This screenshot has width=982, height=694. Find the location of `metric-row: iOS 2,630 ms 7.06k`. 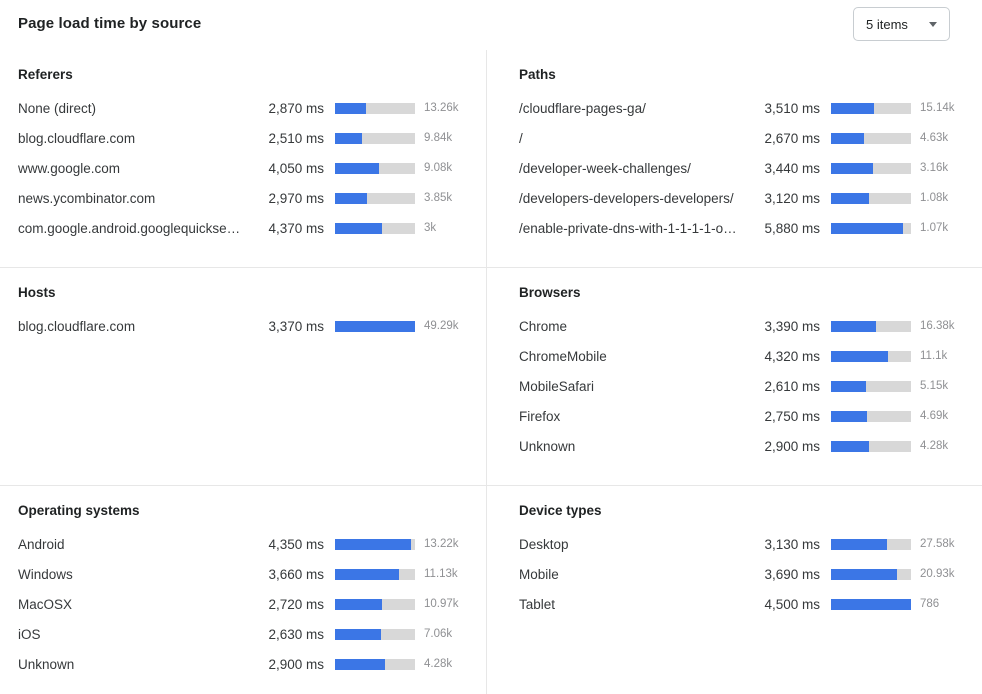

metric-row: iOS 2,630 ms 7.06k is located at coordinates (245, 634).